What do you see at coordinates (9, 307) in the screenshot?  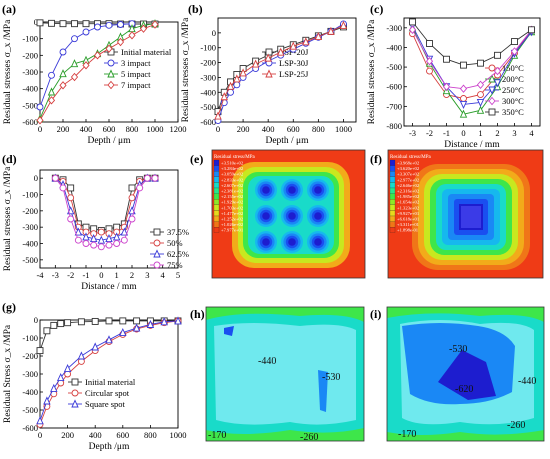 I see `panel-label-g: (g)` at bounding box center [9, 307].